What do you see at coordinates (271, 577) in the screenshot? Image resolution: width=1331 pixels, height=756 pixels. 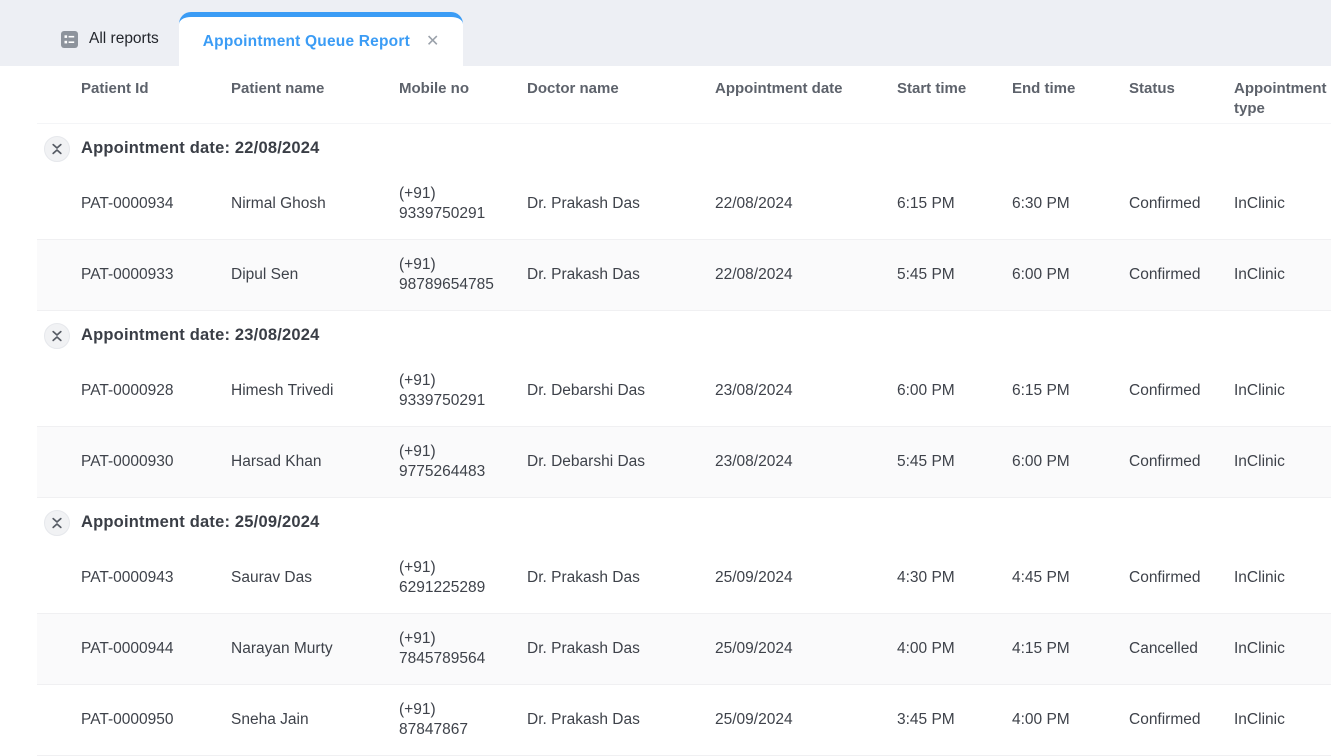 I see `cell-patient-name: Saurav Das` at bounding box center [271, 577].